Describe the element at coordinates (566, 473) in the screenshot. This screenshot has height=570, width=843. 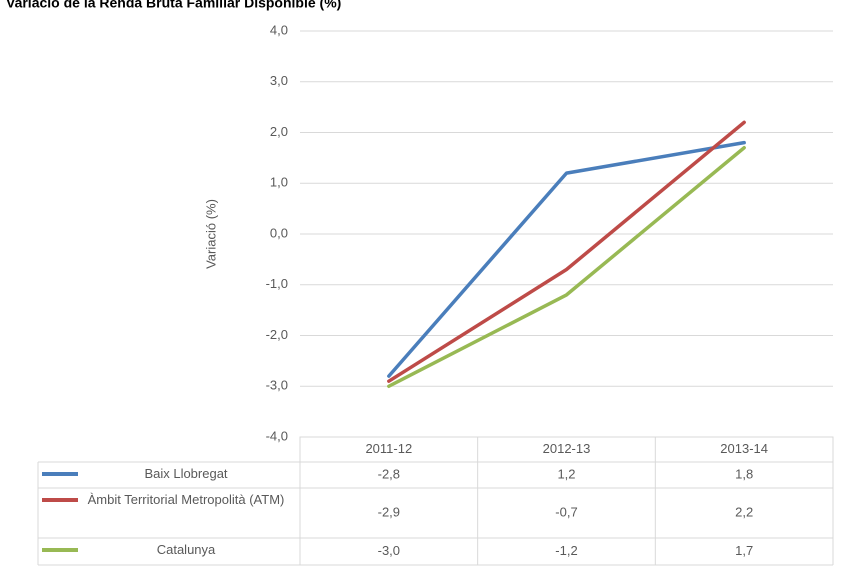
I see `table-value: 1,2` at that location.